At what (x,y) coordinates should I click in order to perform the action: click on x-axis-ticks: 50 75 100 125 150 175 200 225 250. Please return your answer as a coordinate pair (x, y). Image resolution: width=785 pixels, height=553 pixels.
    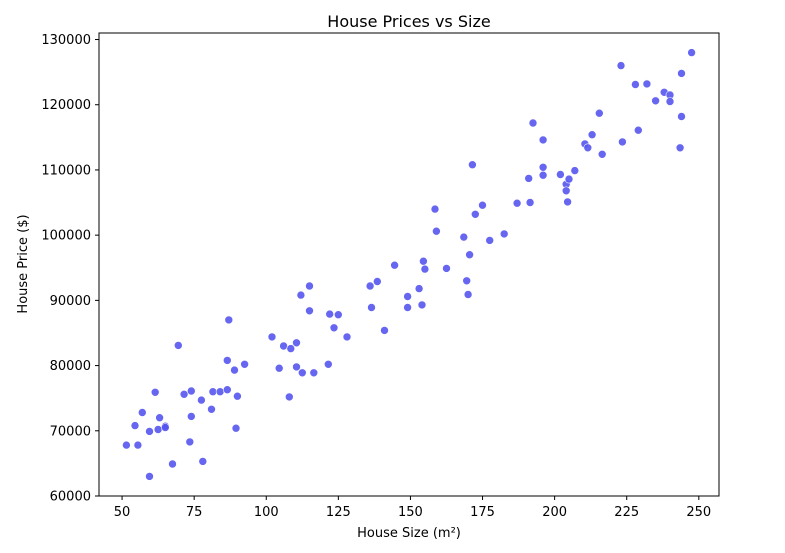
    Looking at the image, I should click on (412, 508).